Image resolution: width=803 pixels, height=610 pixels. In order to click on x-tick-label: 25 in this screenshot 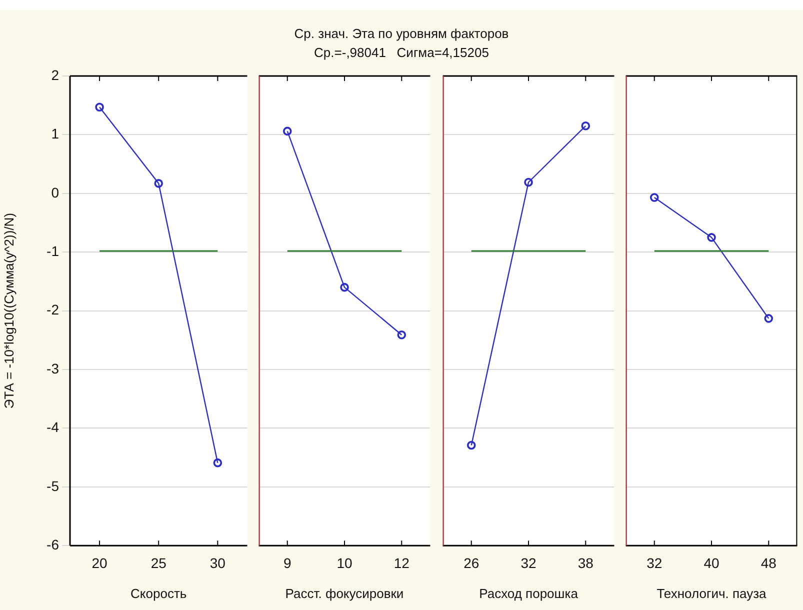, I will do `click(158, 562)`.